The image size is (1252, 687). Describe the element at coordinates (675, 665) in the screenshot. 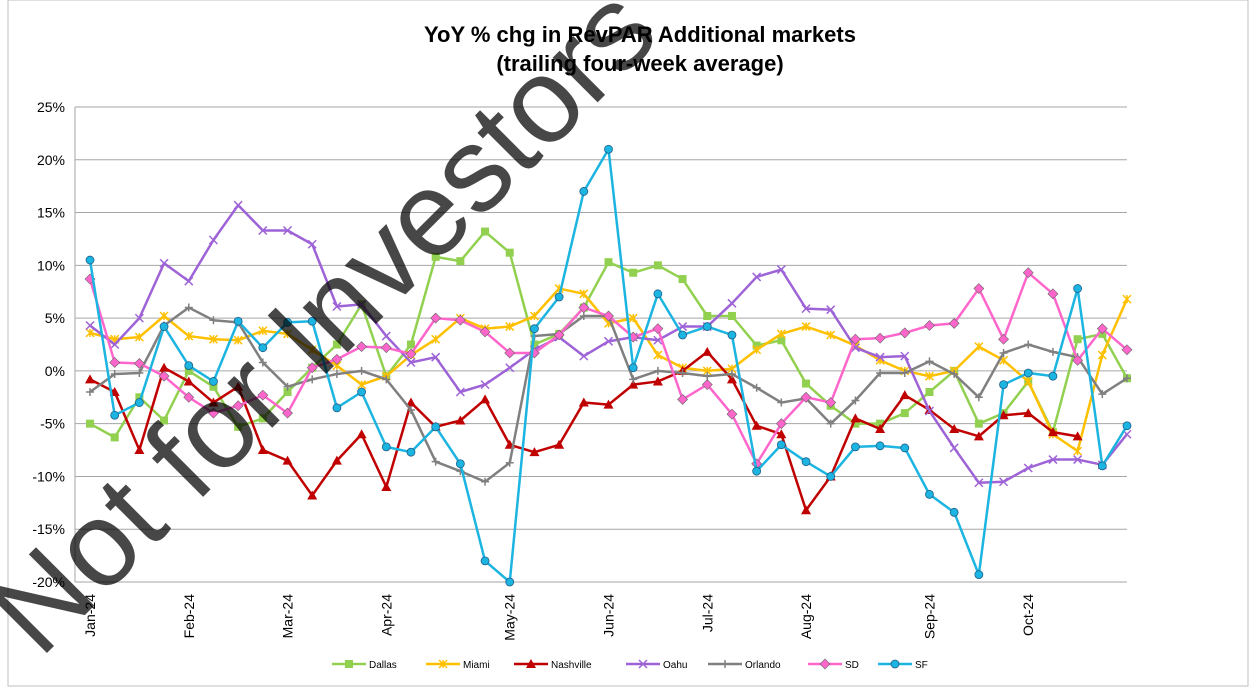

I see `legend-label: Oahu` at that location.